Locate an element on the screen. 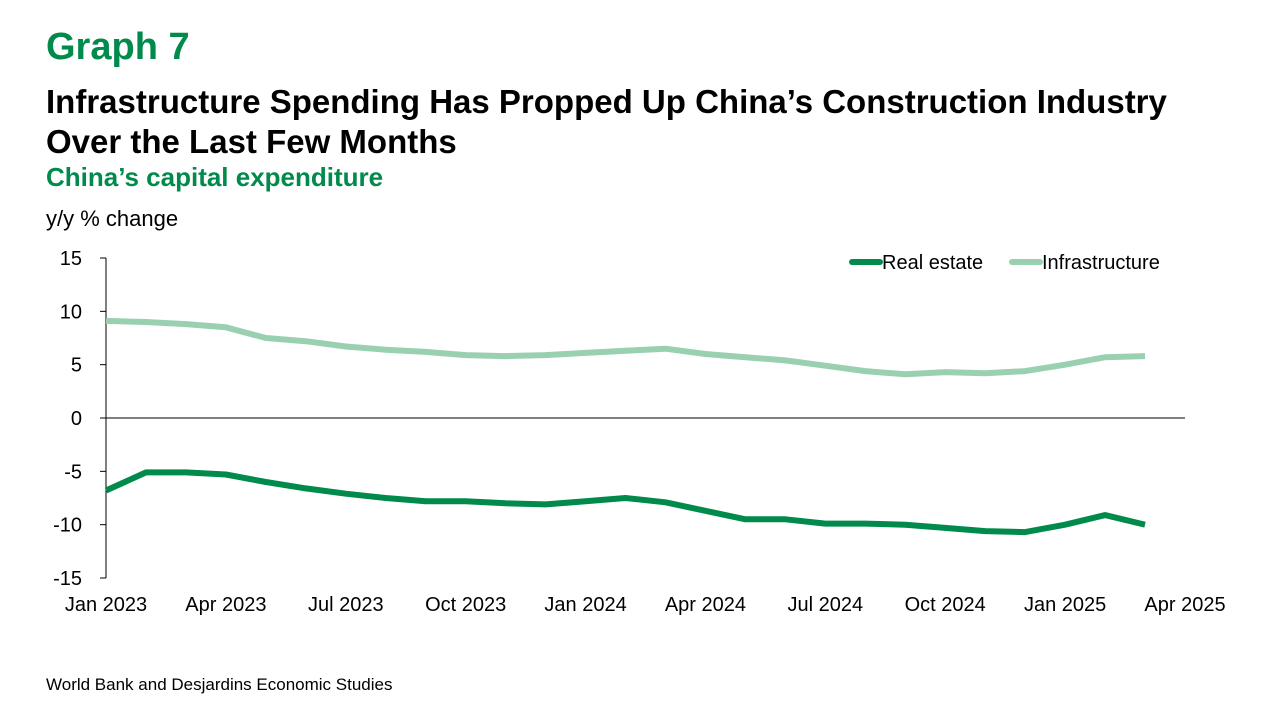 Image resolution: width=1280 pixels, height=720 pixels. x-tick-label: Jan 2025 is located at coordinates (1065, 605).